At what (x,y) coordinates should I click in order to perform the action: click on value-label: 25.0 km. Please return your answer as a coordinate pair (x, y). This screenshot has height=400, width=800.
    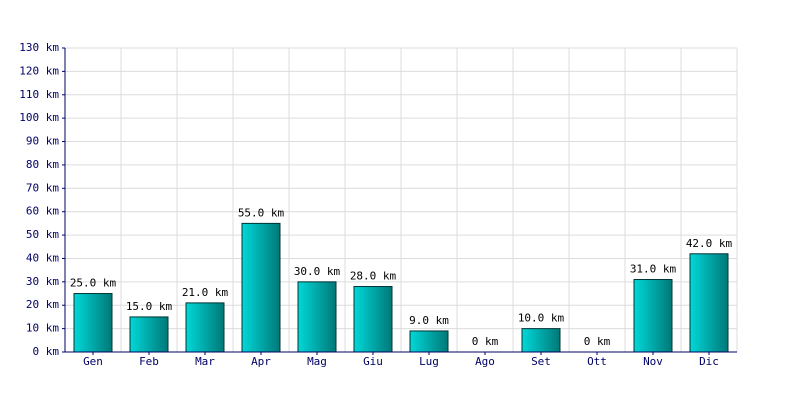
    Looking at the image, I should click on (93, 283).